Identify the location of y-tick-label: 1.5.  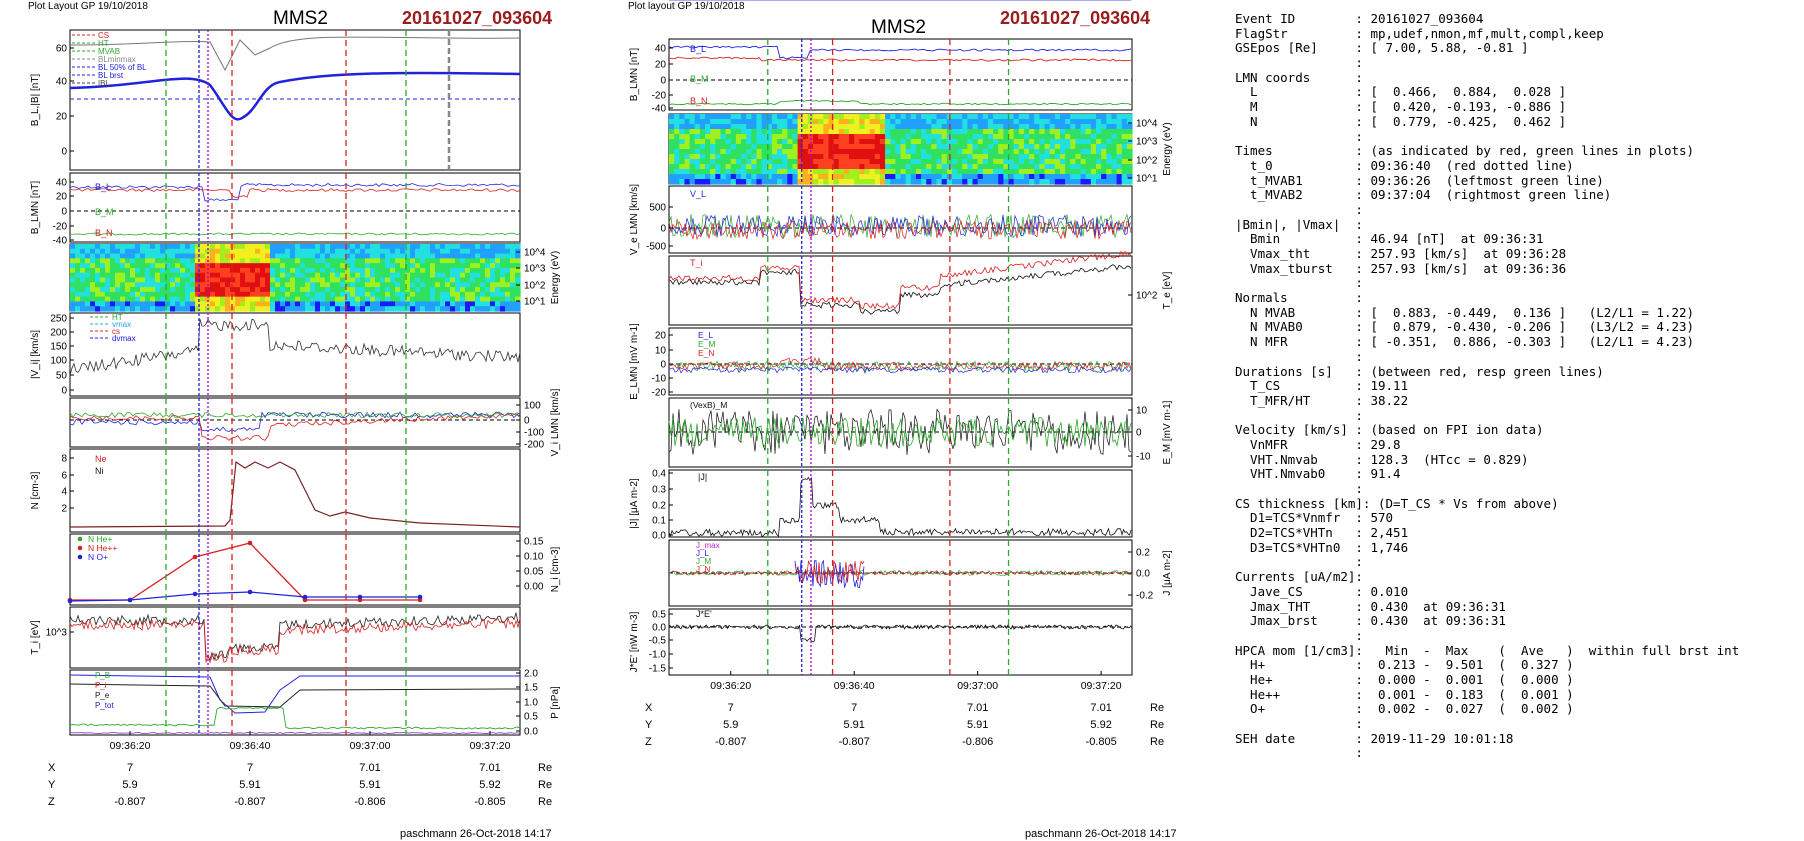
(531, 688).